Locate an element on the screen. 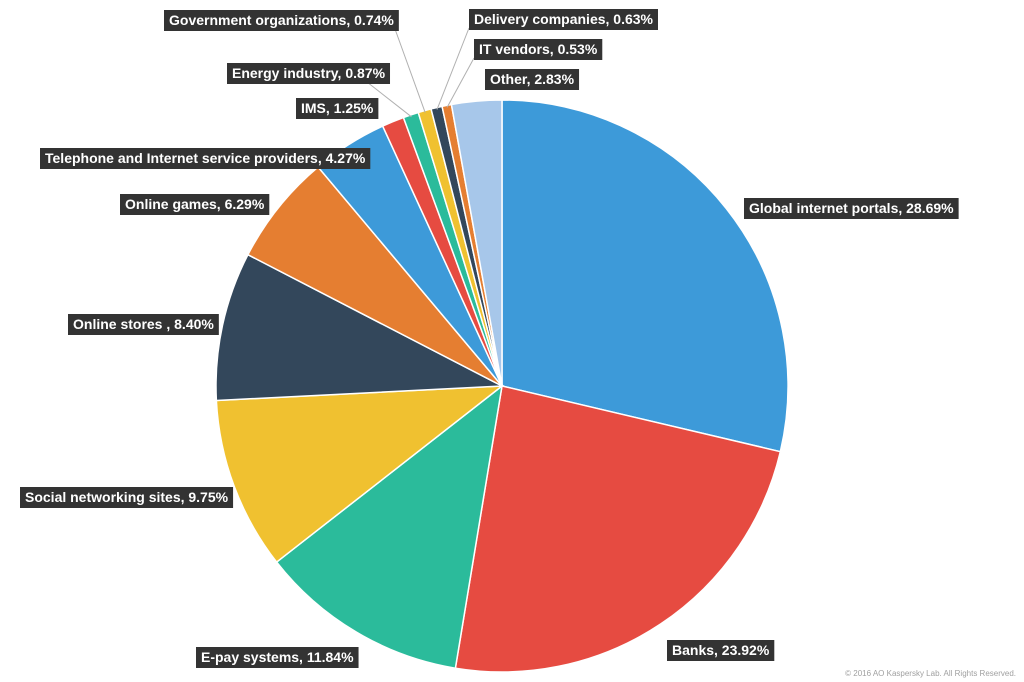 This screenshot has width=1024, height=682. slice-label-text: Global internet portals, 28.69% is located at coordinates (851, 208).